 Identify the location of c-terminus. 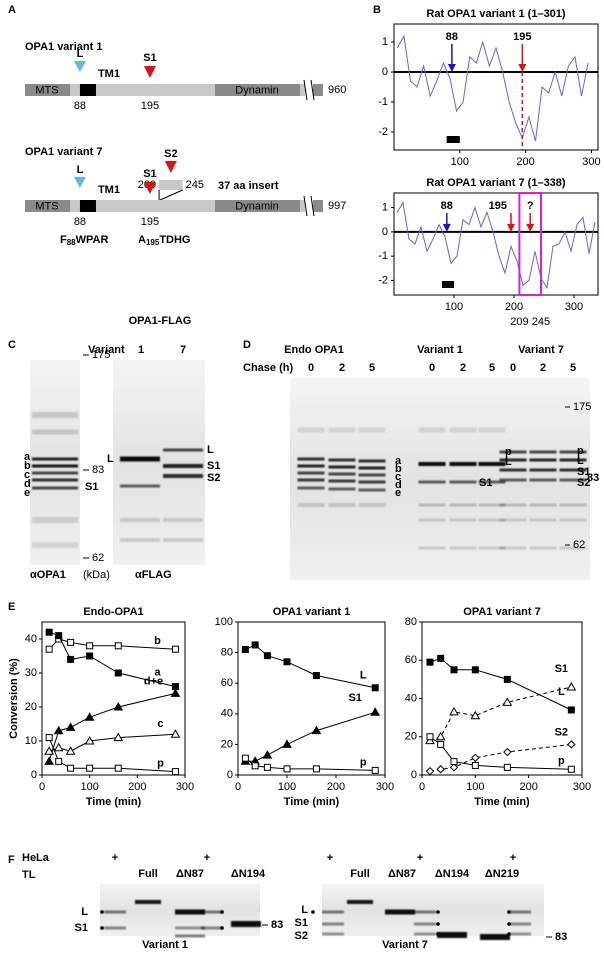
(318, 90).